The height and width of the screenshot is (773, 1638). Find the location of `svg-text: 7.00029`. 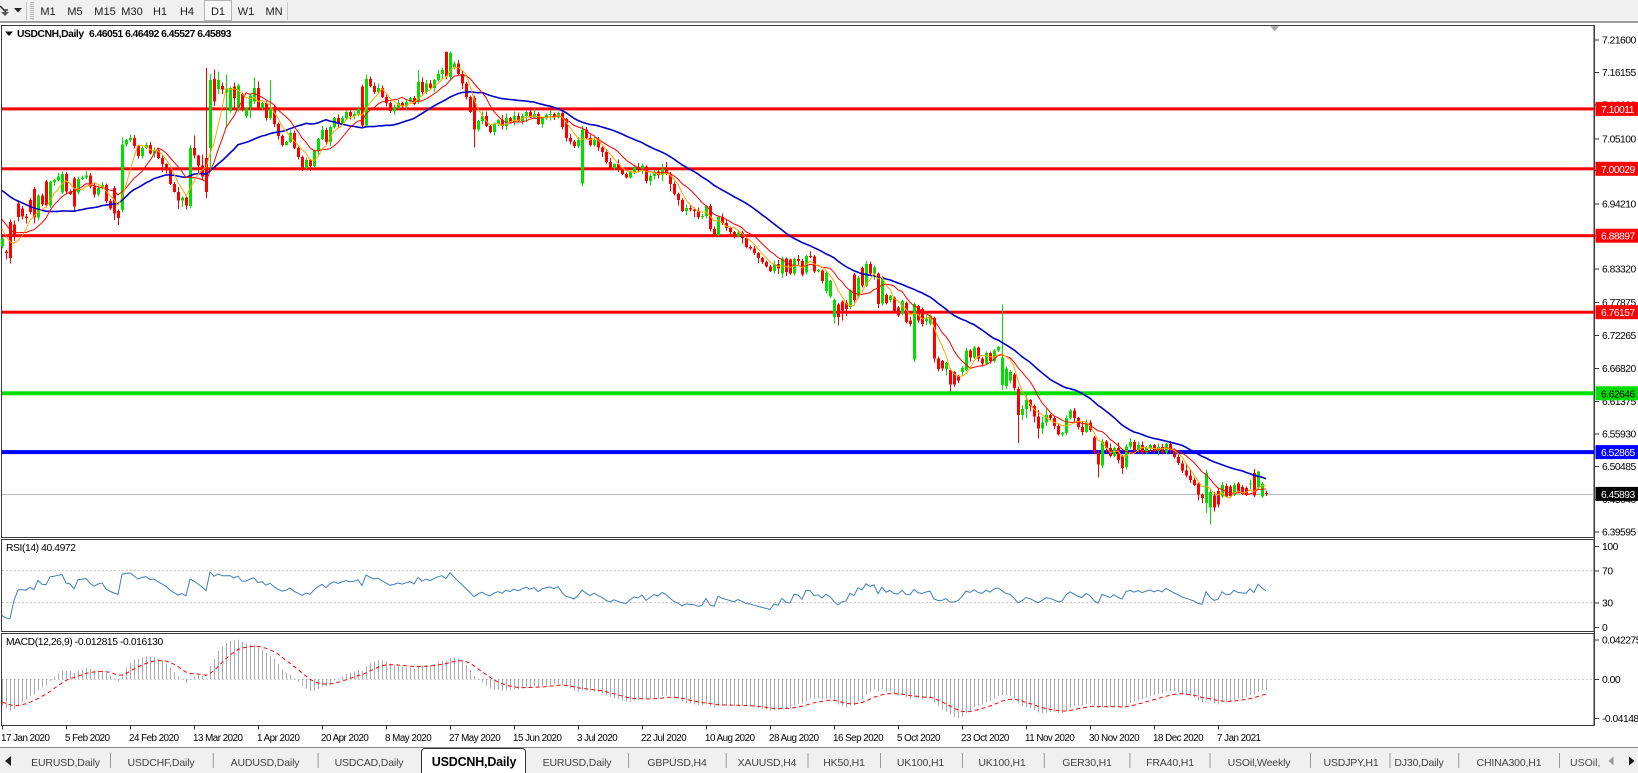

svg-text: 7.00029 is located at coordinates (1618, 170).